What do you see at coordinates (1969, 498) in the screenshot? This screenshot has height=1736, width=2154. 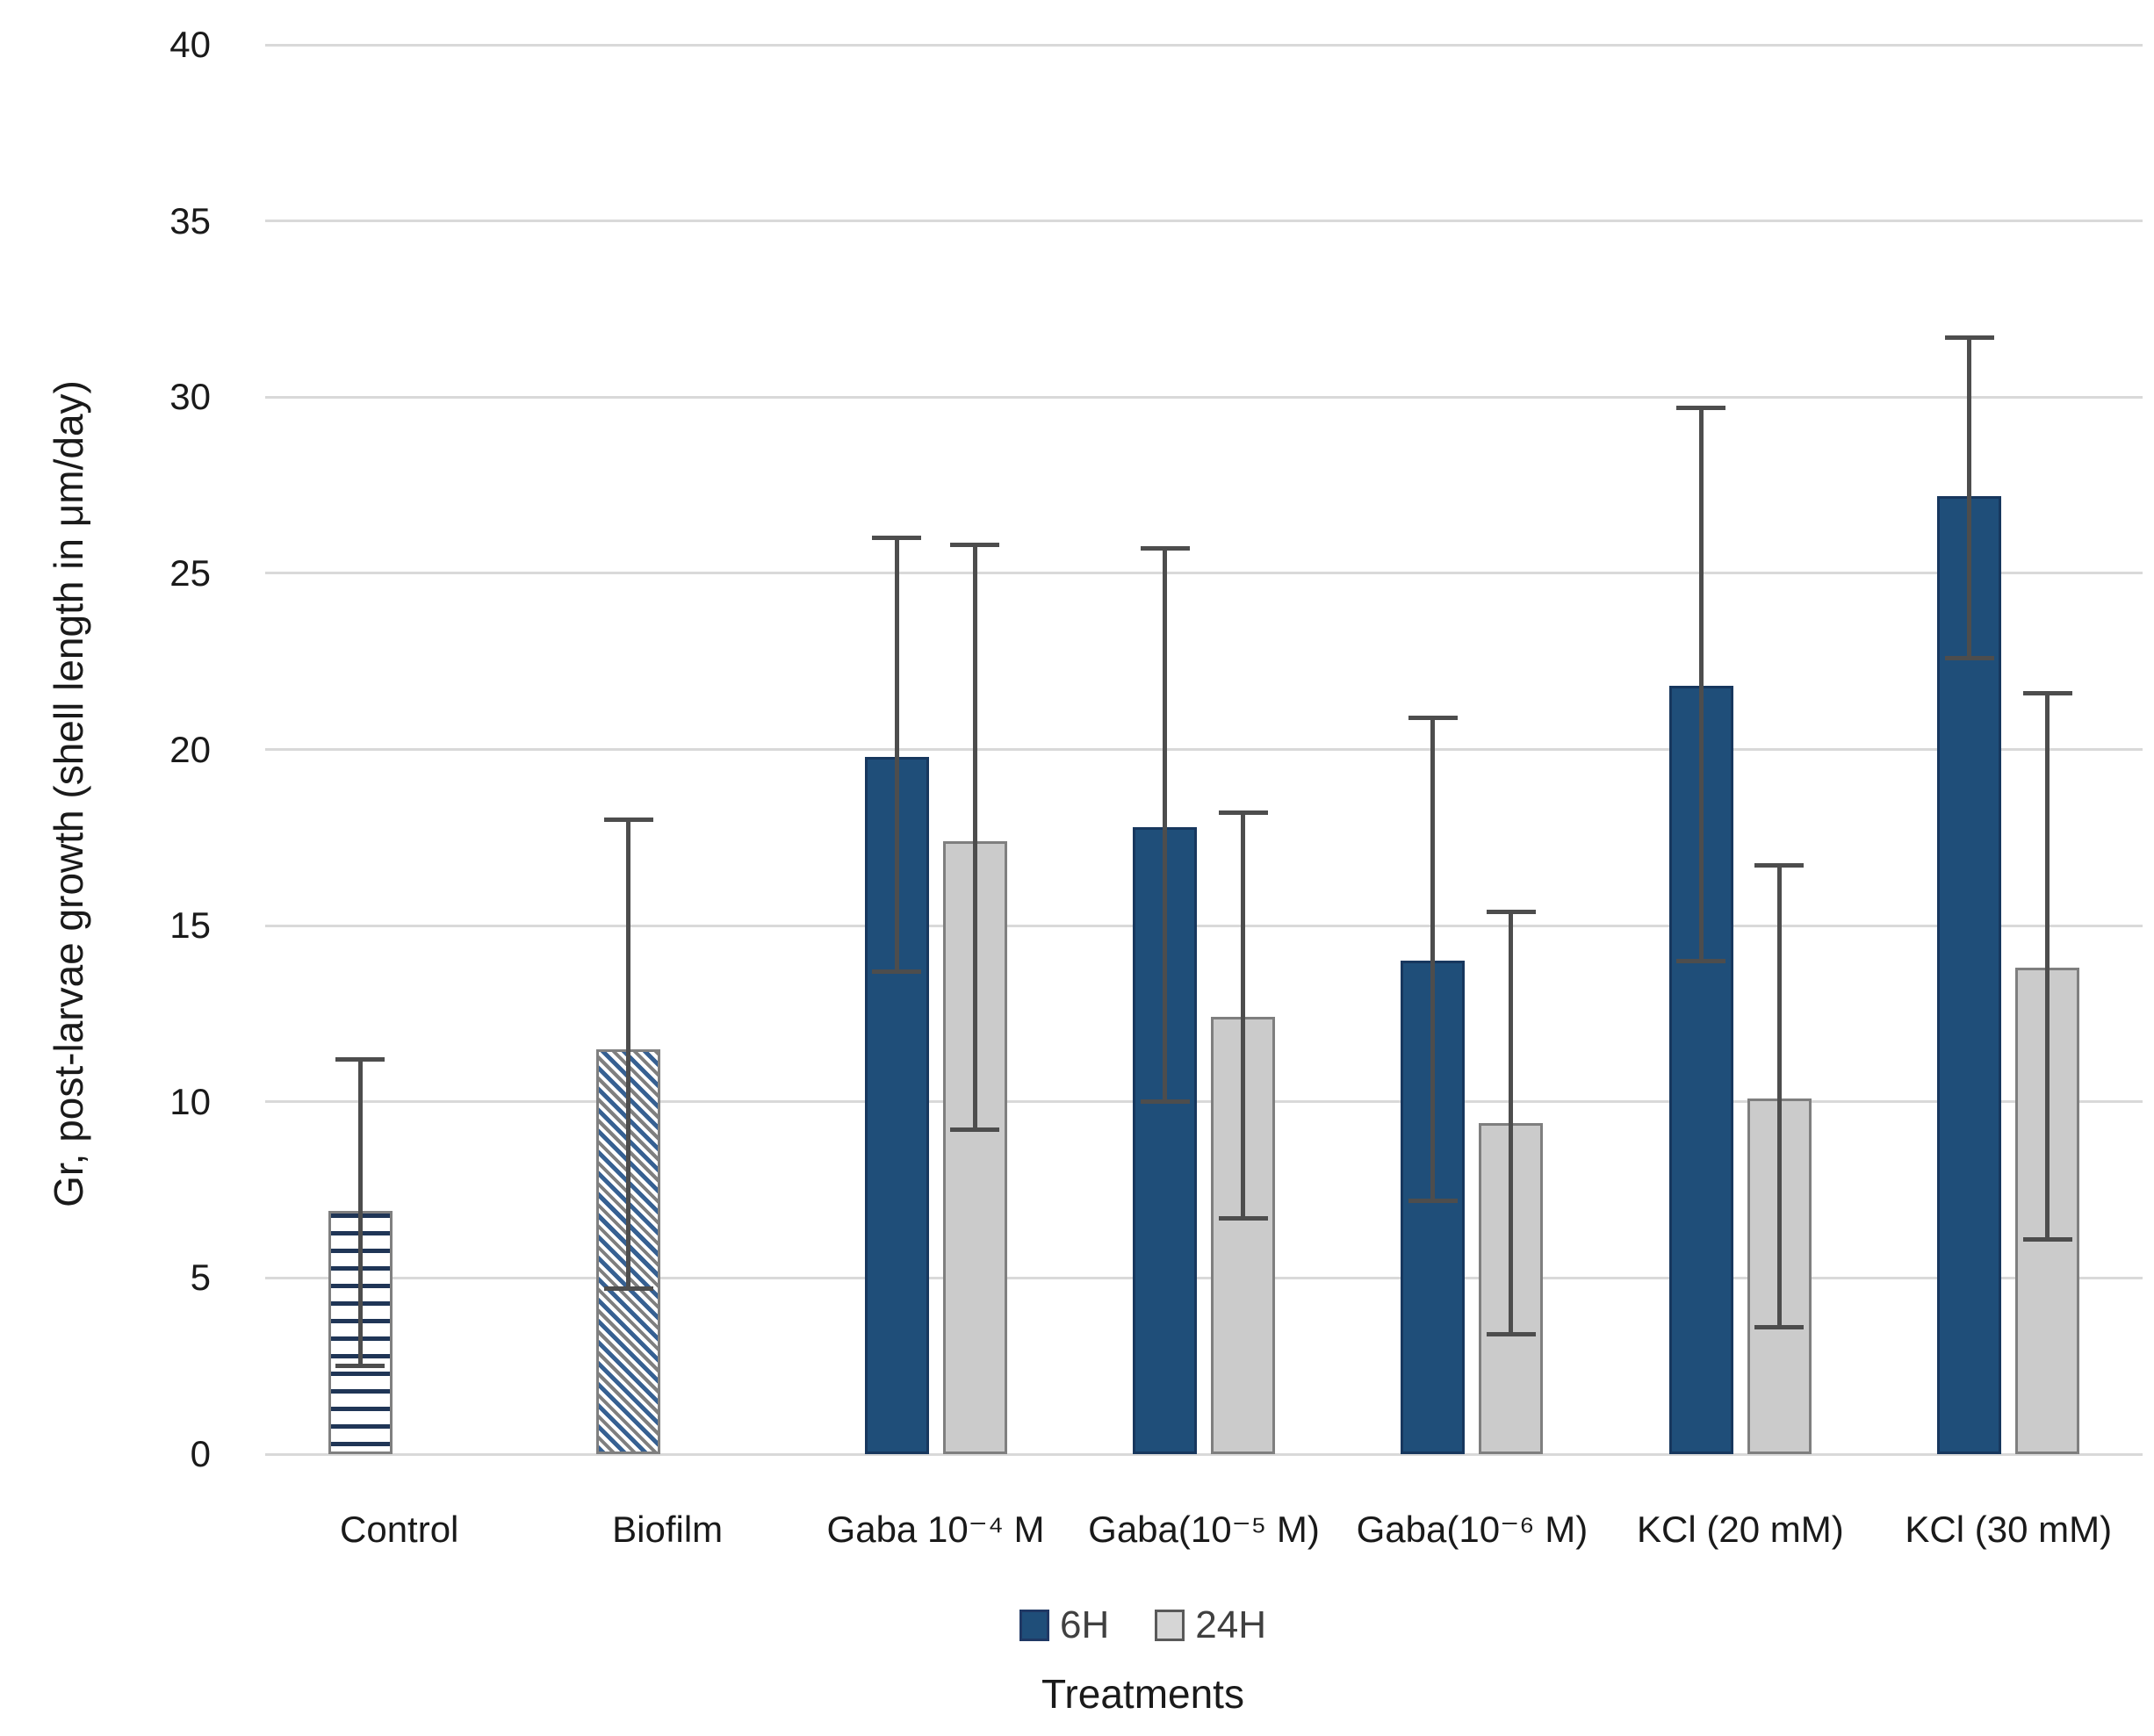 I see `error-line-6h-kcl-30-mm` at bounding box center [1969, 498].